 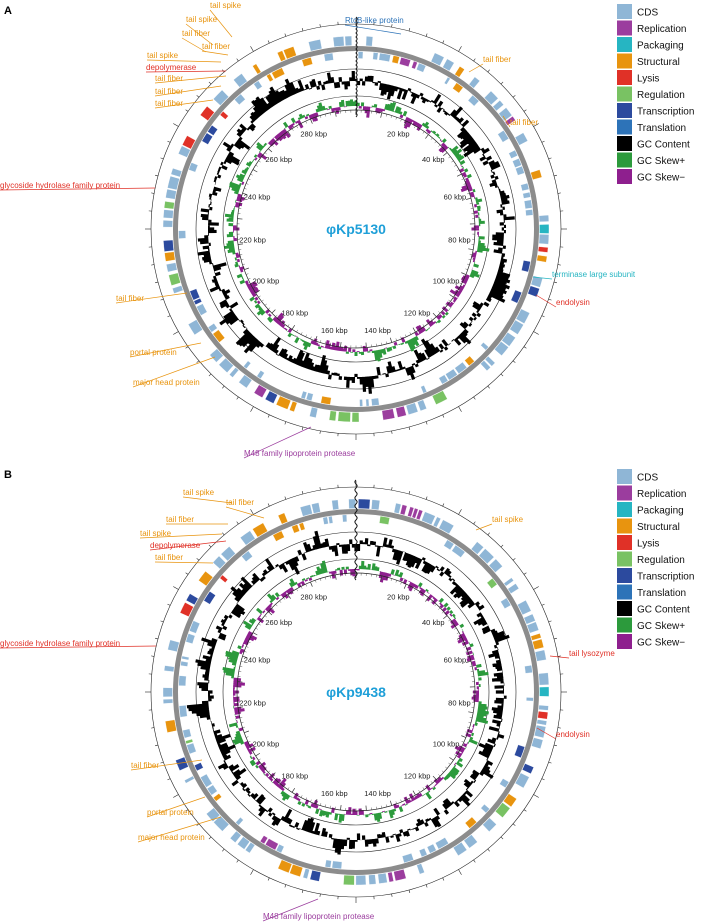 What do you see at coordinates (665, 112) in the screenshot?
I see `legend-label: Transcription` at bounding box center [665, 112].